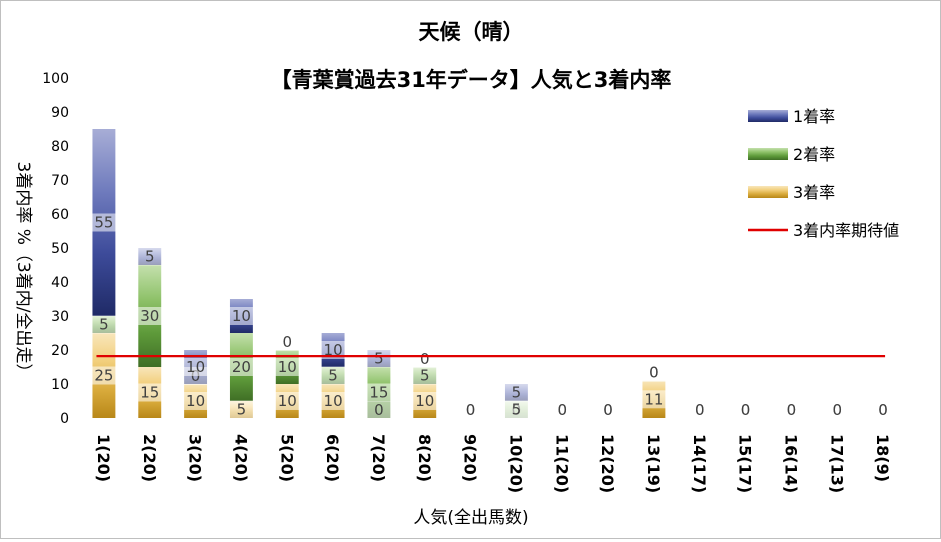  What do you see at coordinates (23, 271) in the screenshot?
I see `y-axis-label: 3着内率 %（3着内/全出走）` at bounding box center [23, 271].